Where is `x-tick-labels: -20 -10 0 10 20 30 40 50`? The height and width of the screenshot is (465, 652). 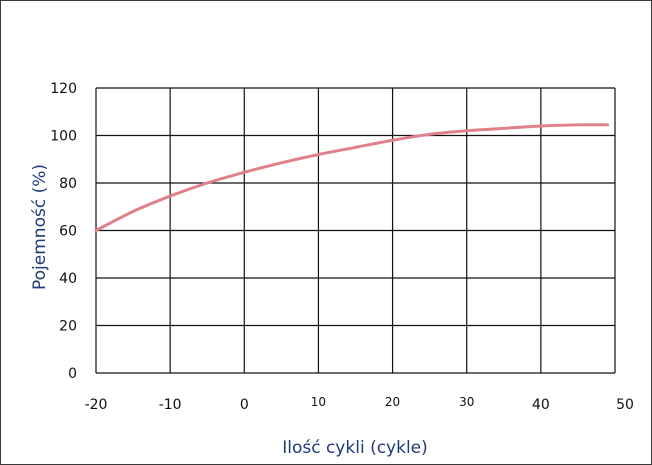
x-tick-labels: -20 -10 0 10 20 30 40 50 is located at coordinates (359, 404).